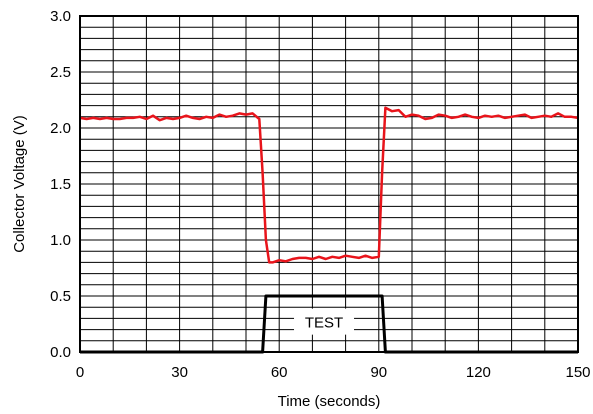 The image size is (593, 414). Describe the element at coordinates (60, 296) in the screenshot. I see `y-tick-label: 0.5` at that location.